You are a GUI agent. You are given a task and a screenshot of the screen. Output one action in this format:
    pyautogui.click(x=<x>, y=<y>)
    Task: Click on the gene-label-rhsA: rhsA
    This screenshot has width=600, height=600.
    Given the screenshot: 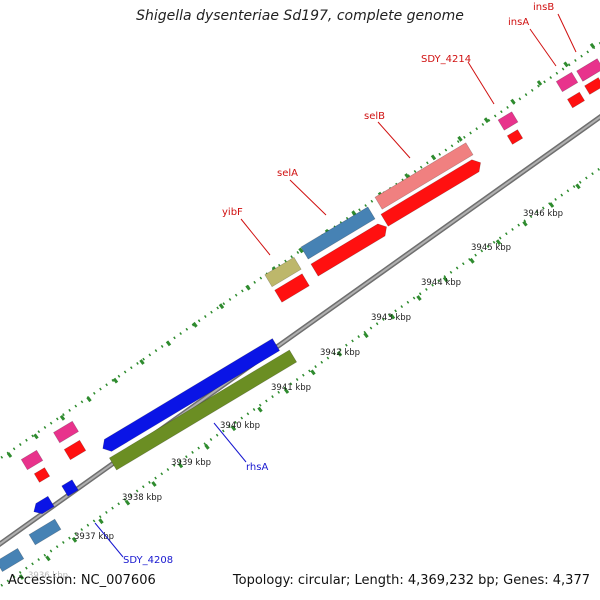 What is the action you would take?
    pyautogui.click(x=257, y=467)
    